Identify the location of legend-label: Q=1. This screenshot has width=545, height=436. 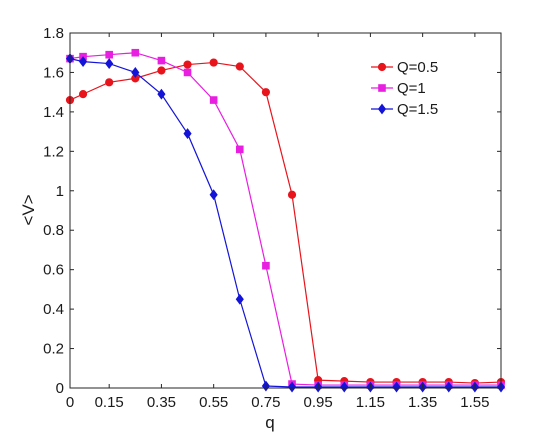
(411, 88).